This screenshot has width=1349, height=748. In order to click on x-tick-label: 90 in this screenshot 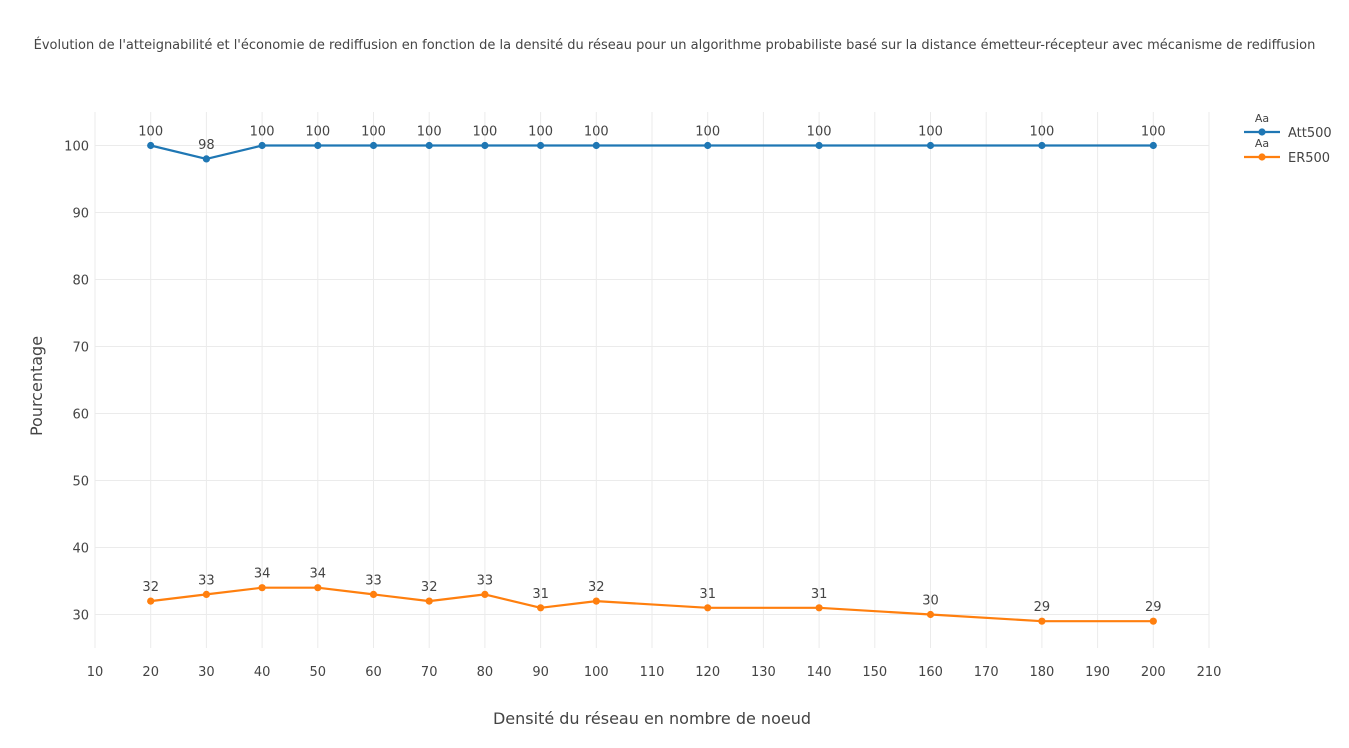, I will do `click(540, 672)`.